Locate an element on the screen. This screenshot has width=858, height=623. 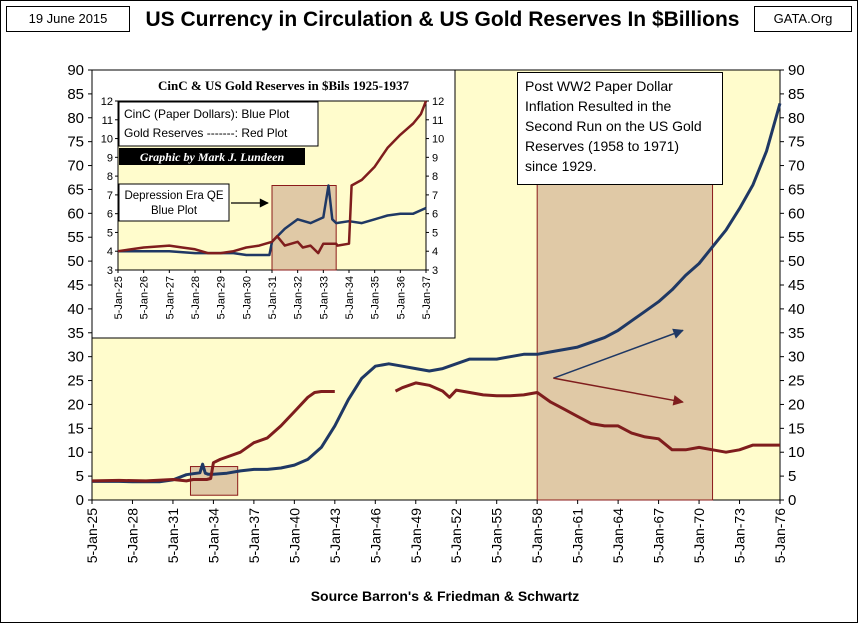
inset-x-tick-label: 5-Jan-34 is located at coordinates (350, 297).